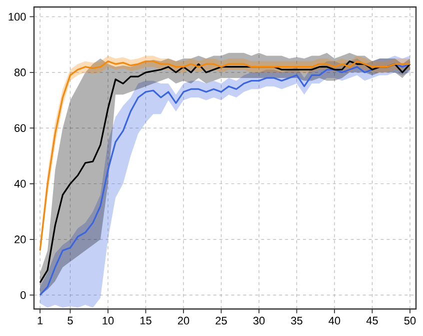 This screenshot has width=423, height=336. I want to click on y-tick-label: 100, so click(17, 16).